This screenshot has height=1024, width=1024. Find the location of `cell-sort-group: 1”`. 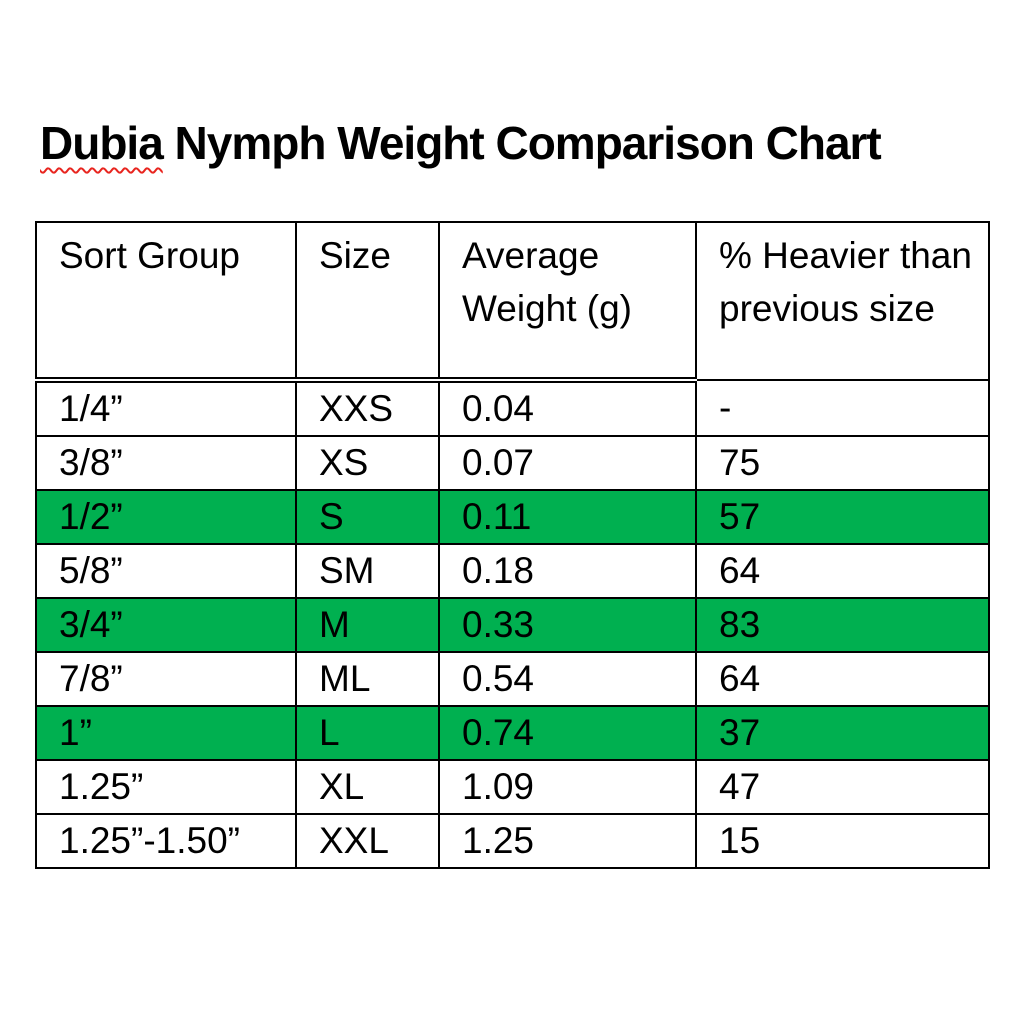

cell-sort-group: 1” is located at coordinates (166, 732).